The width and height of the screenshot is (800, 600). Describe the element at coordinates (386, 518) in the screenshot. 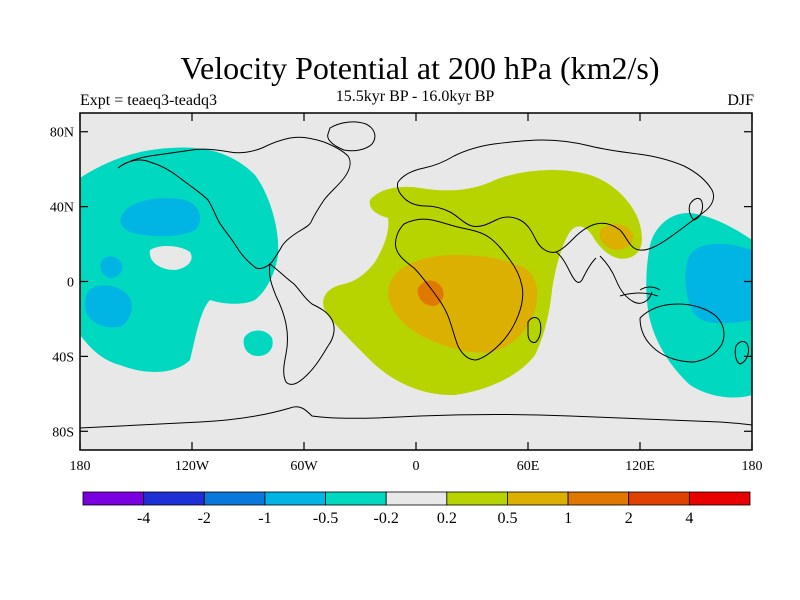

I see `colorbar-label: -0.2` at that location.